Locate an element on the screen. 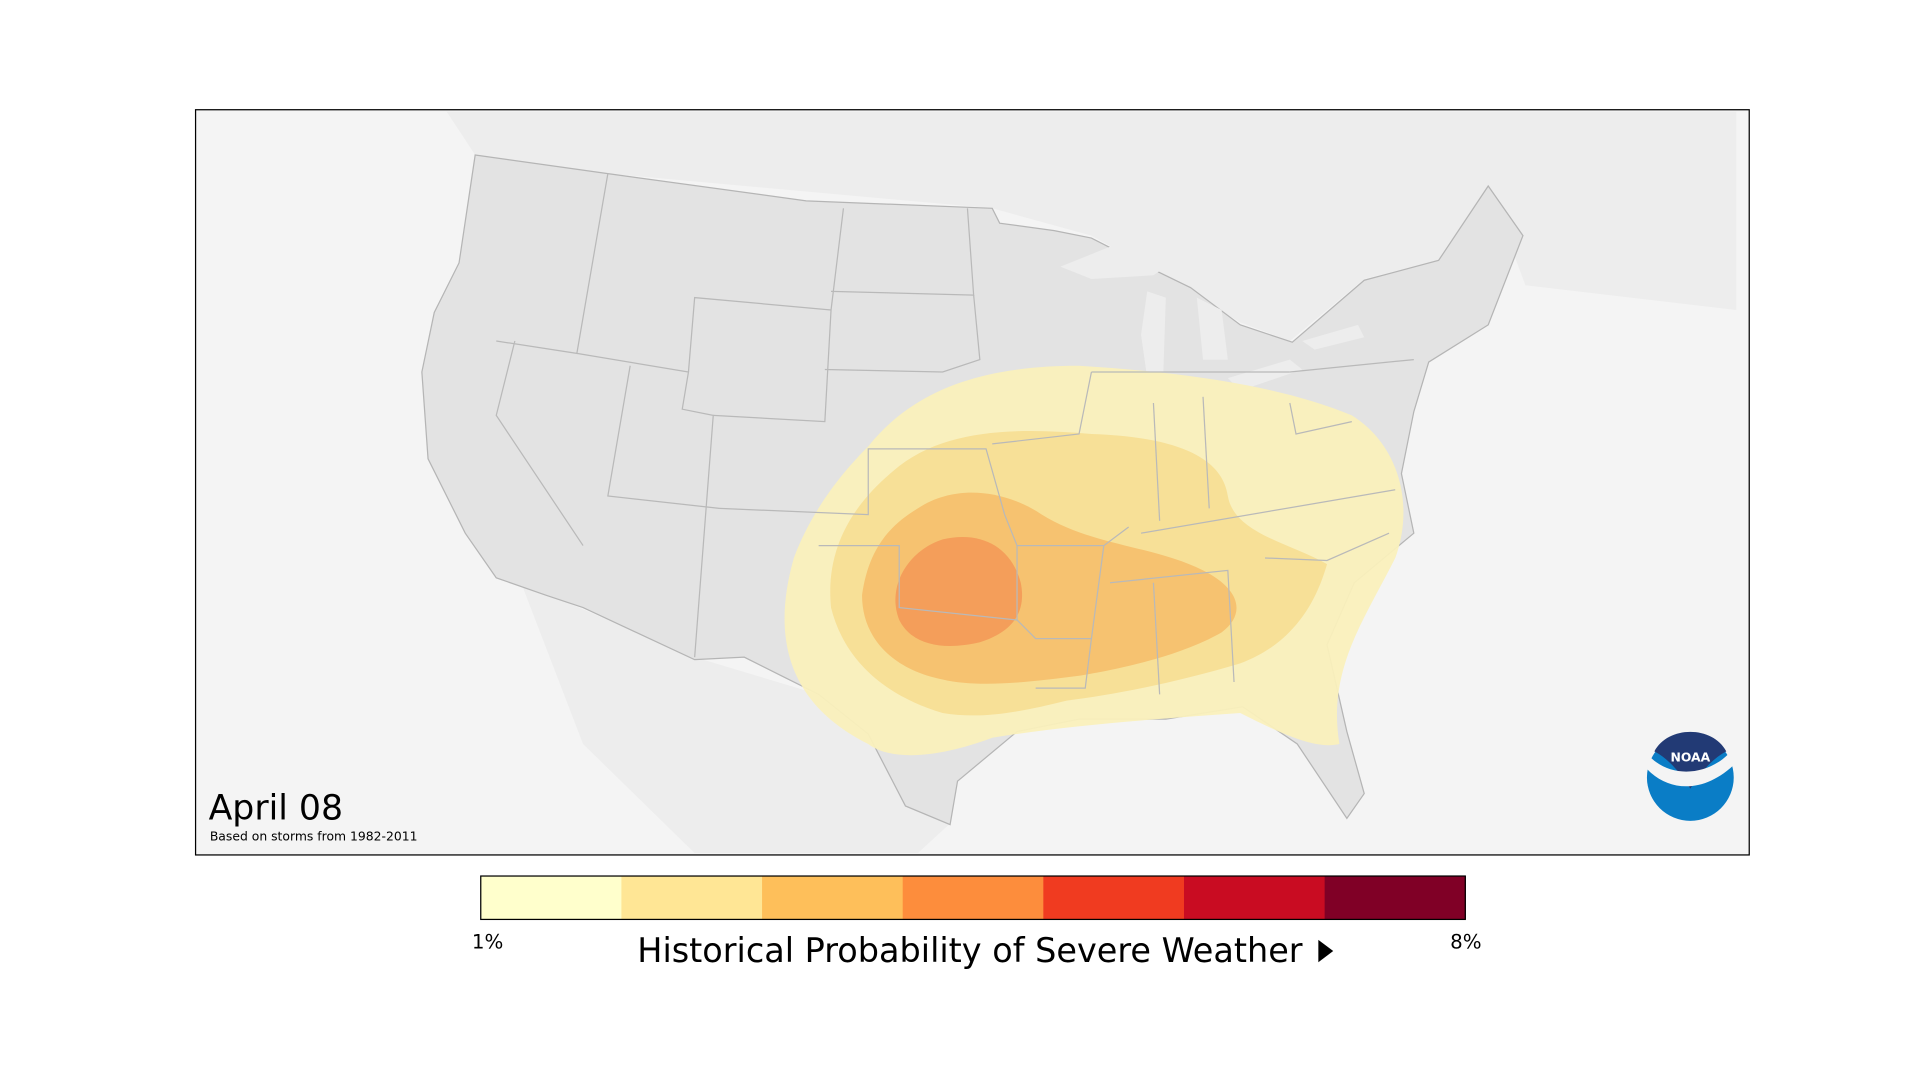  legend-min-label: 1% is located at coordinates (487, 942).